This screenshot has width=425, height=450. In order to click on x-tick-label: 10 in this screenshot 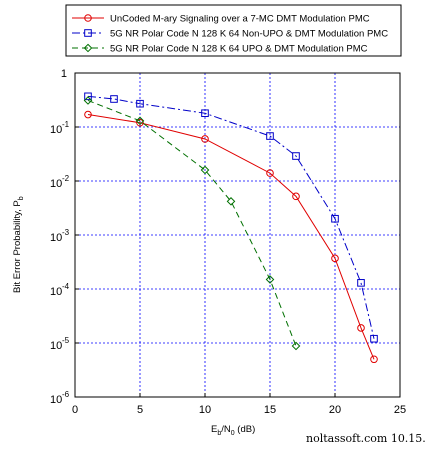, I will do `click(205, 410)`.